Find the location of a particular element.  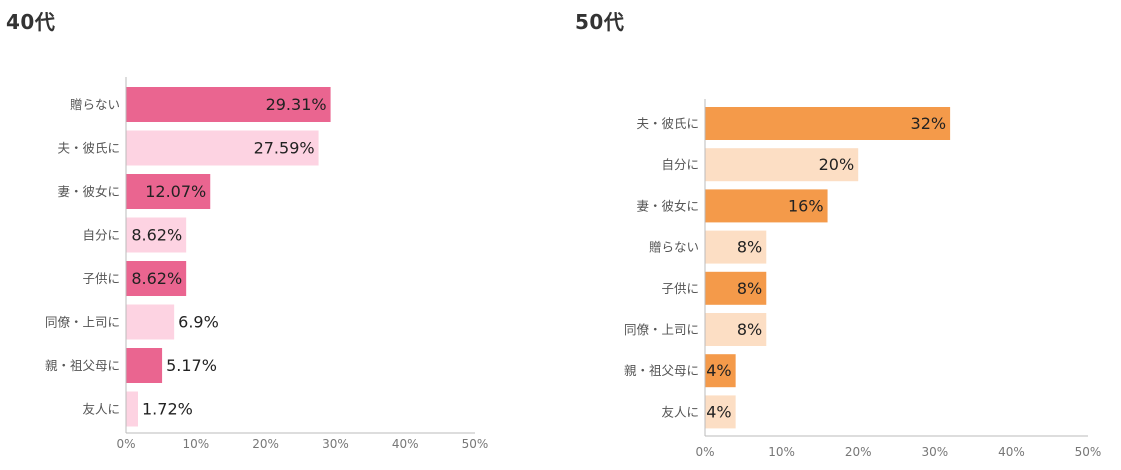

category-label-40s-5: 同僚・上司に is located at coordinates (82, 322).